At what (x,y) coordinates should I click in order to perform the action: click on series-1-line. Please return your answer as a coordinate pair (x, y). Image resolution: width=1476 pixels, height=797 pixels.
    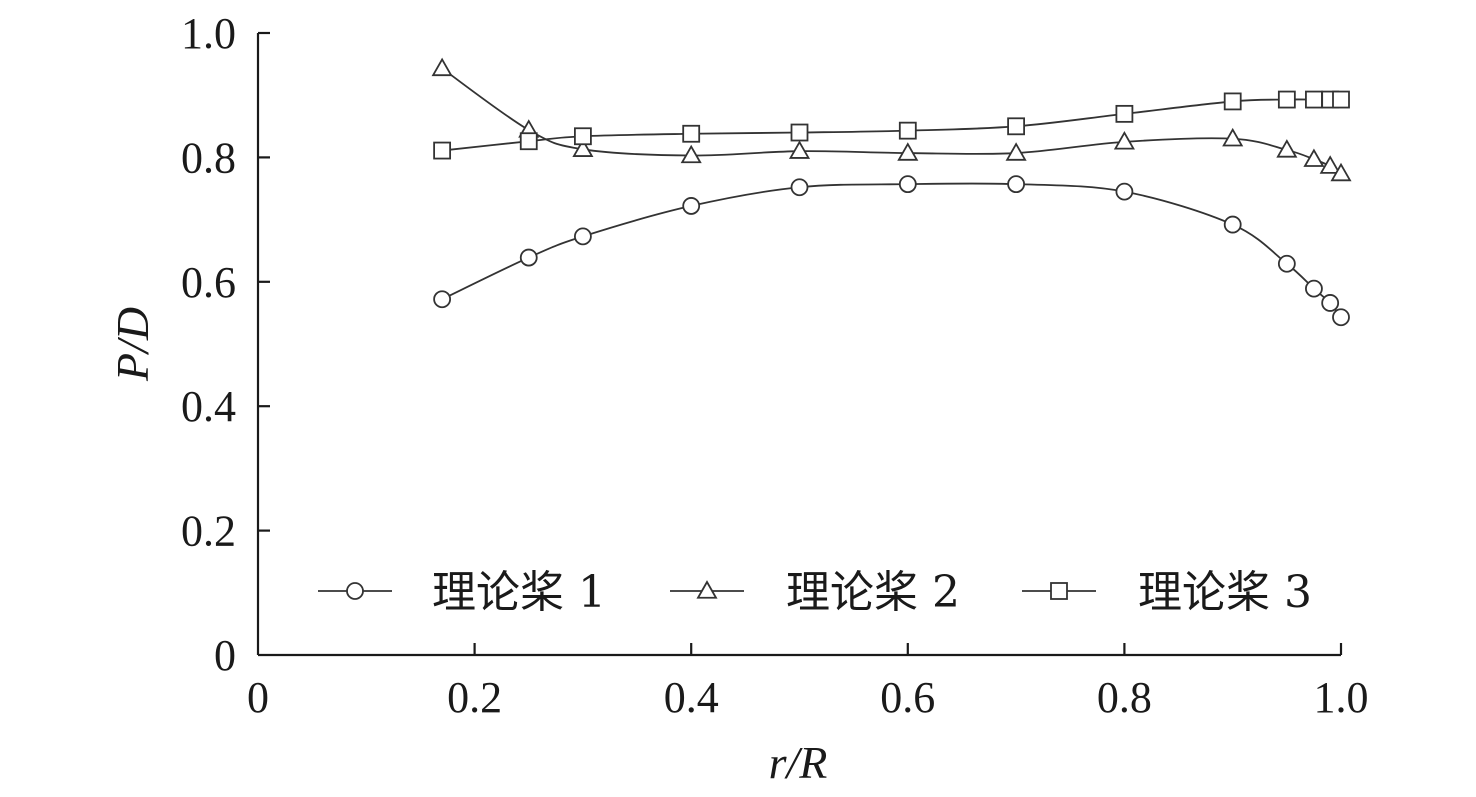
    Looking at the image, I should click on (891, 250).